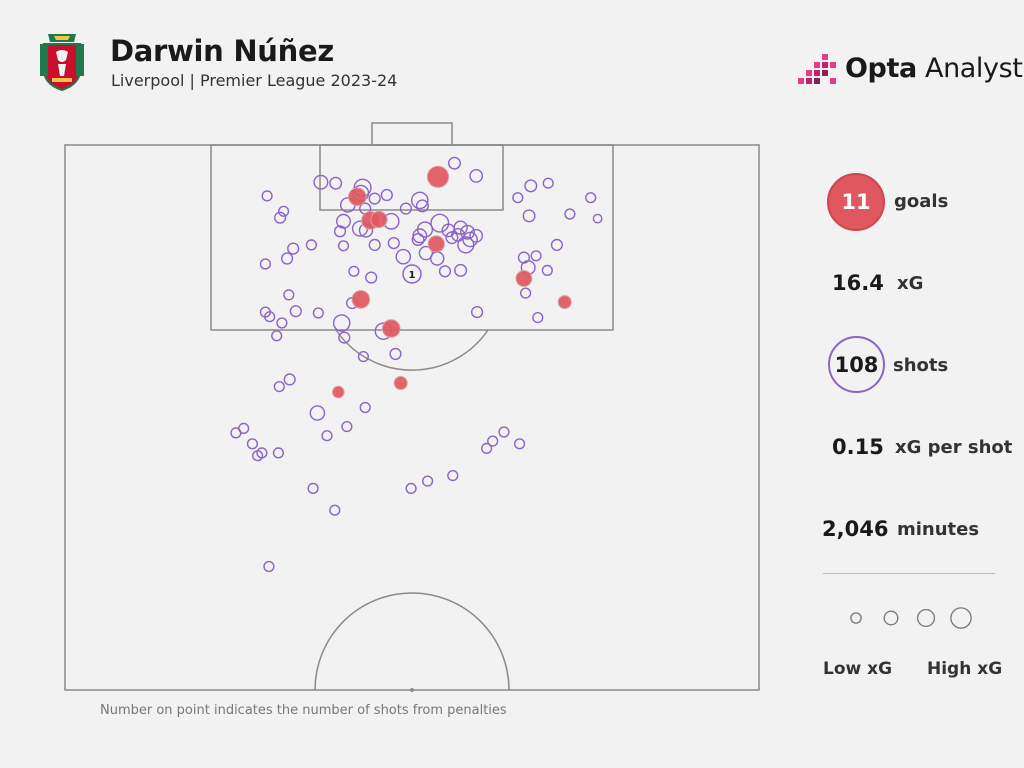 The height and width of the screenshot is (768, 1024). Describe the element at coordinates (254, 80) in the screenshot. I see `chart-subtitle: Liverpool | Premier League 2023-24` at that location.